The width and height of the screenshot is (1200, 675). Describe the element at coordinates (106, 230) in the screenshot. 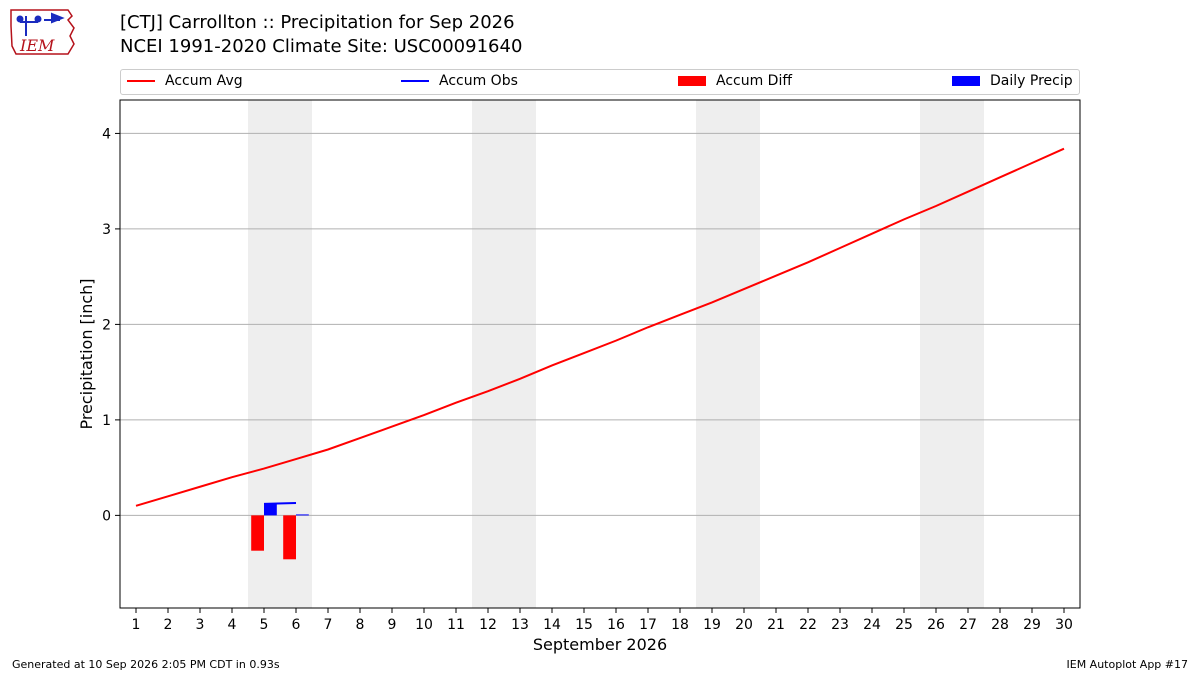

I see `ytick-label-3: 3` at that location.